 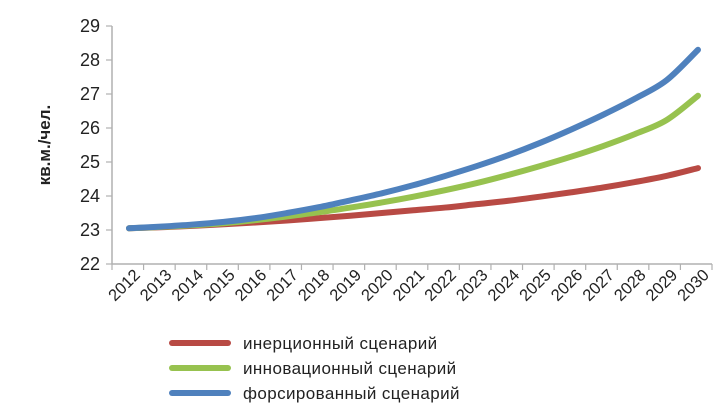 I want to click on x-tick-label: 2023, so click(x=472, y=285).